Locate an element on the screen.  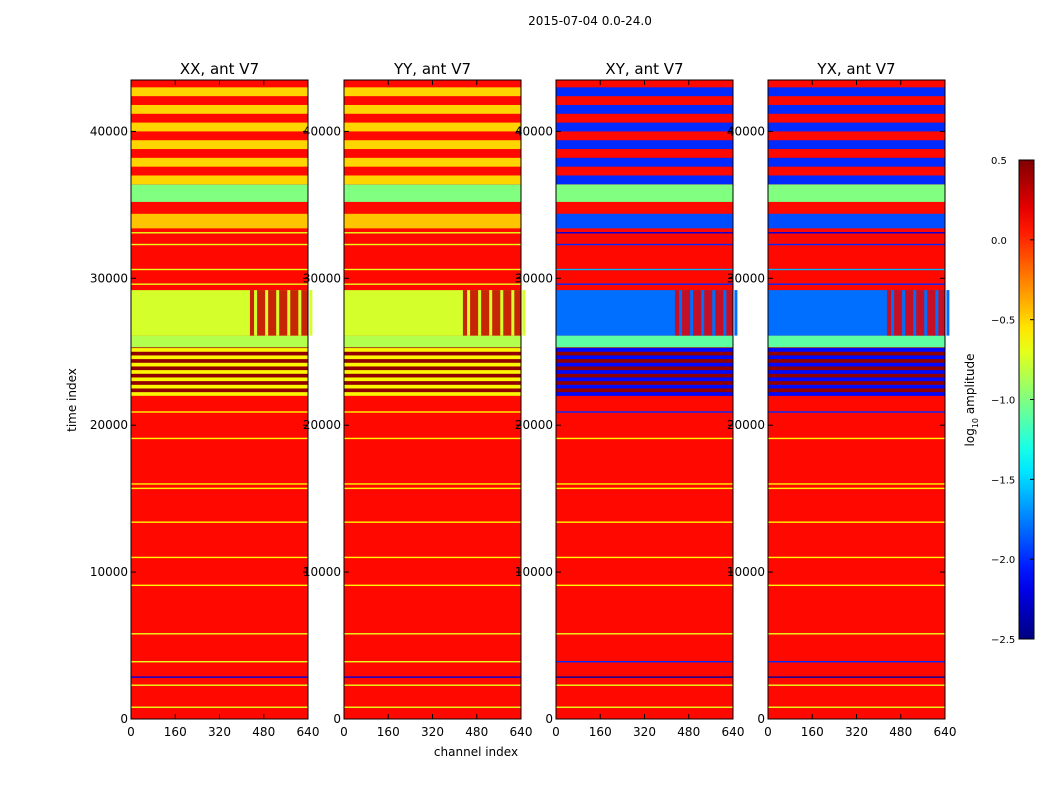
y-tick-label: 30000 is located at coordinates (322, 278).